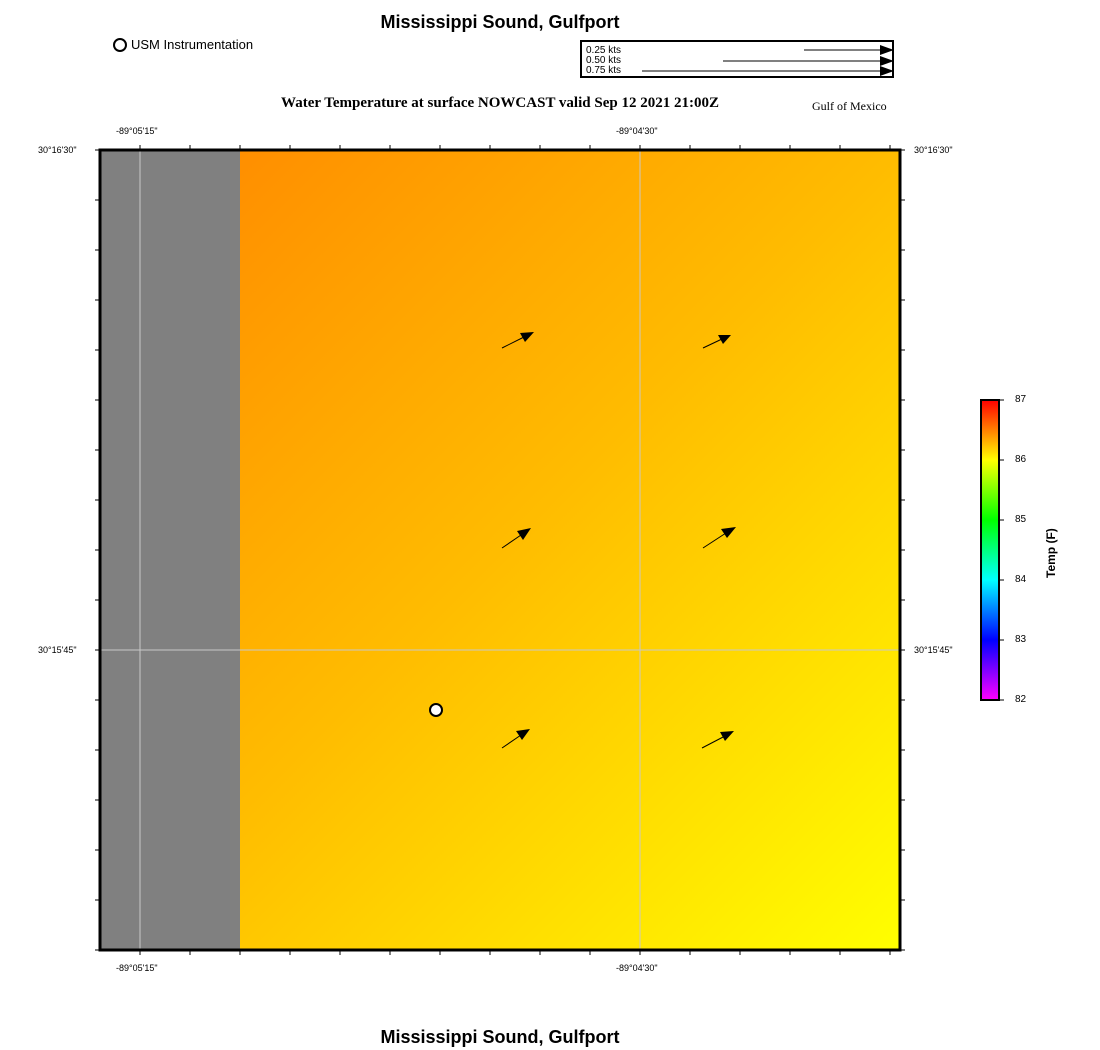  What do you see at coordinates (57, 650) in the screenshot?
I see `y-tick-left-2: 30°15'45"` at bounding box center [57, 650].